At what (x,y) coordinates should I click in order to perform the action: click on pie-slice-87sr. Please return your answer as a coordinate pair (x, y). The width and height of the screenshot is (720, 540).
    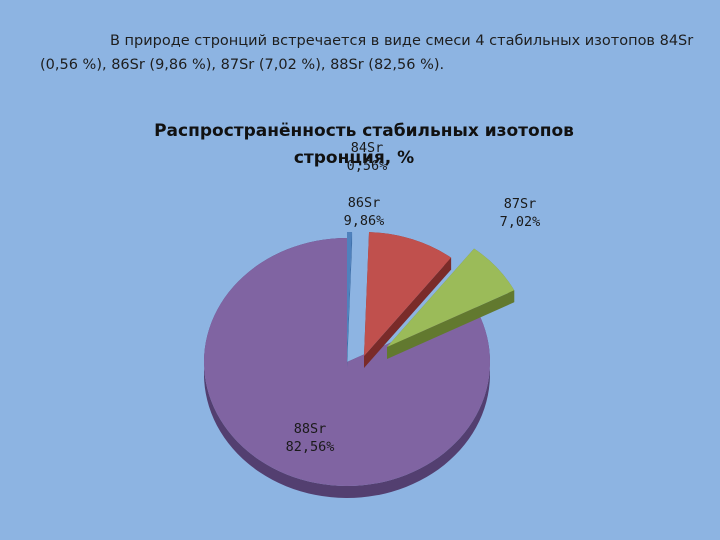
    Looking at the image, I should click on (451, 303).